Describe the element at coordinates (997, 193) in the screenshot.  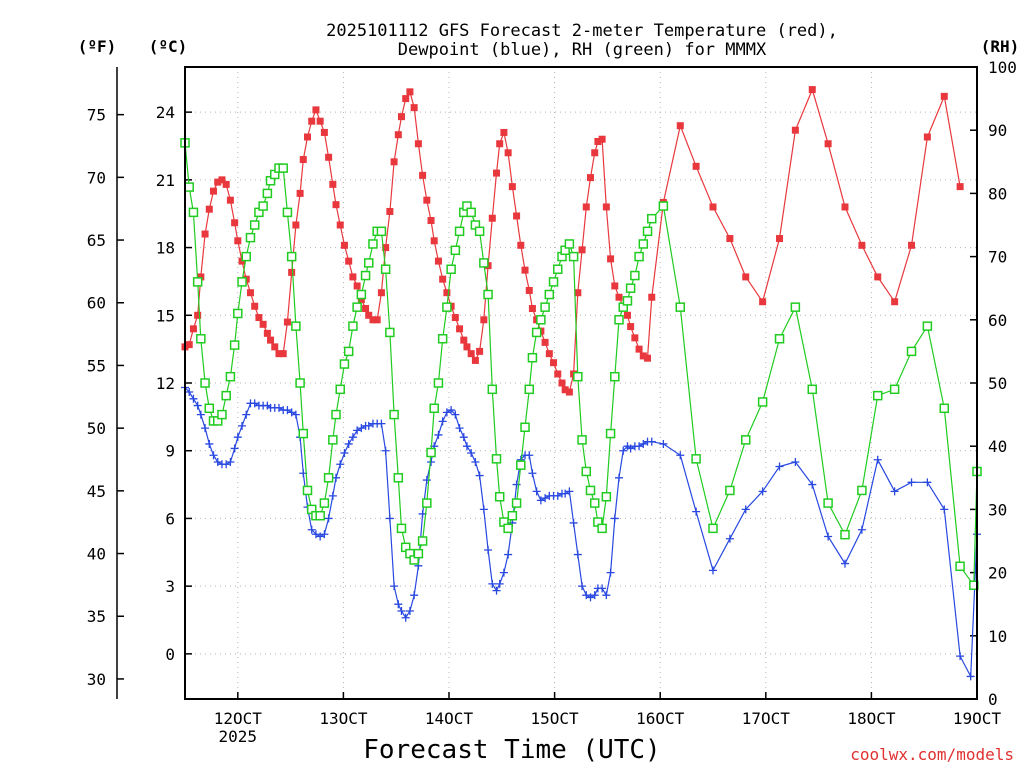
I see `rh-tick-label: 80` at that location.